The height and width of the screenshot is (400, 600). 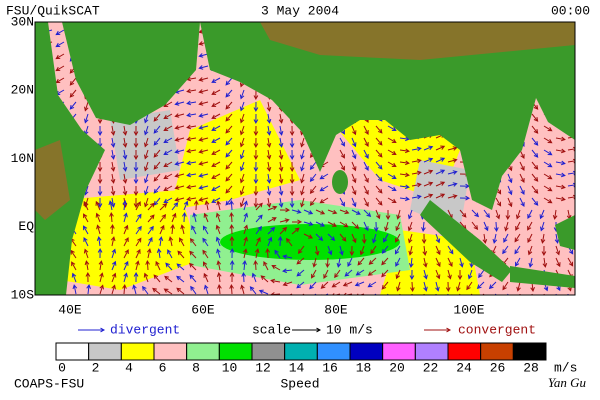 I want to click on latitude-label: 20N, so click(x=22, y=90).